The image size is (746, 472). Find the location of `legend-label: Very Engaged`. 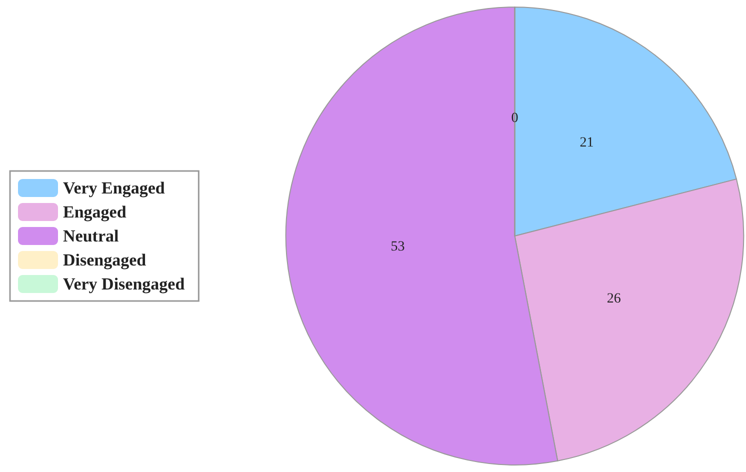

legend-label: Very Engaged is located at coordinates (114, 188).